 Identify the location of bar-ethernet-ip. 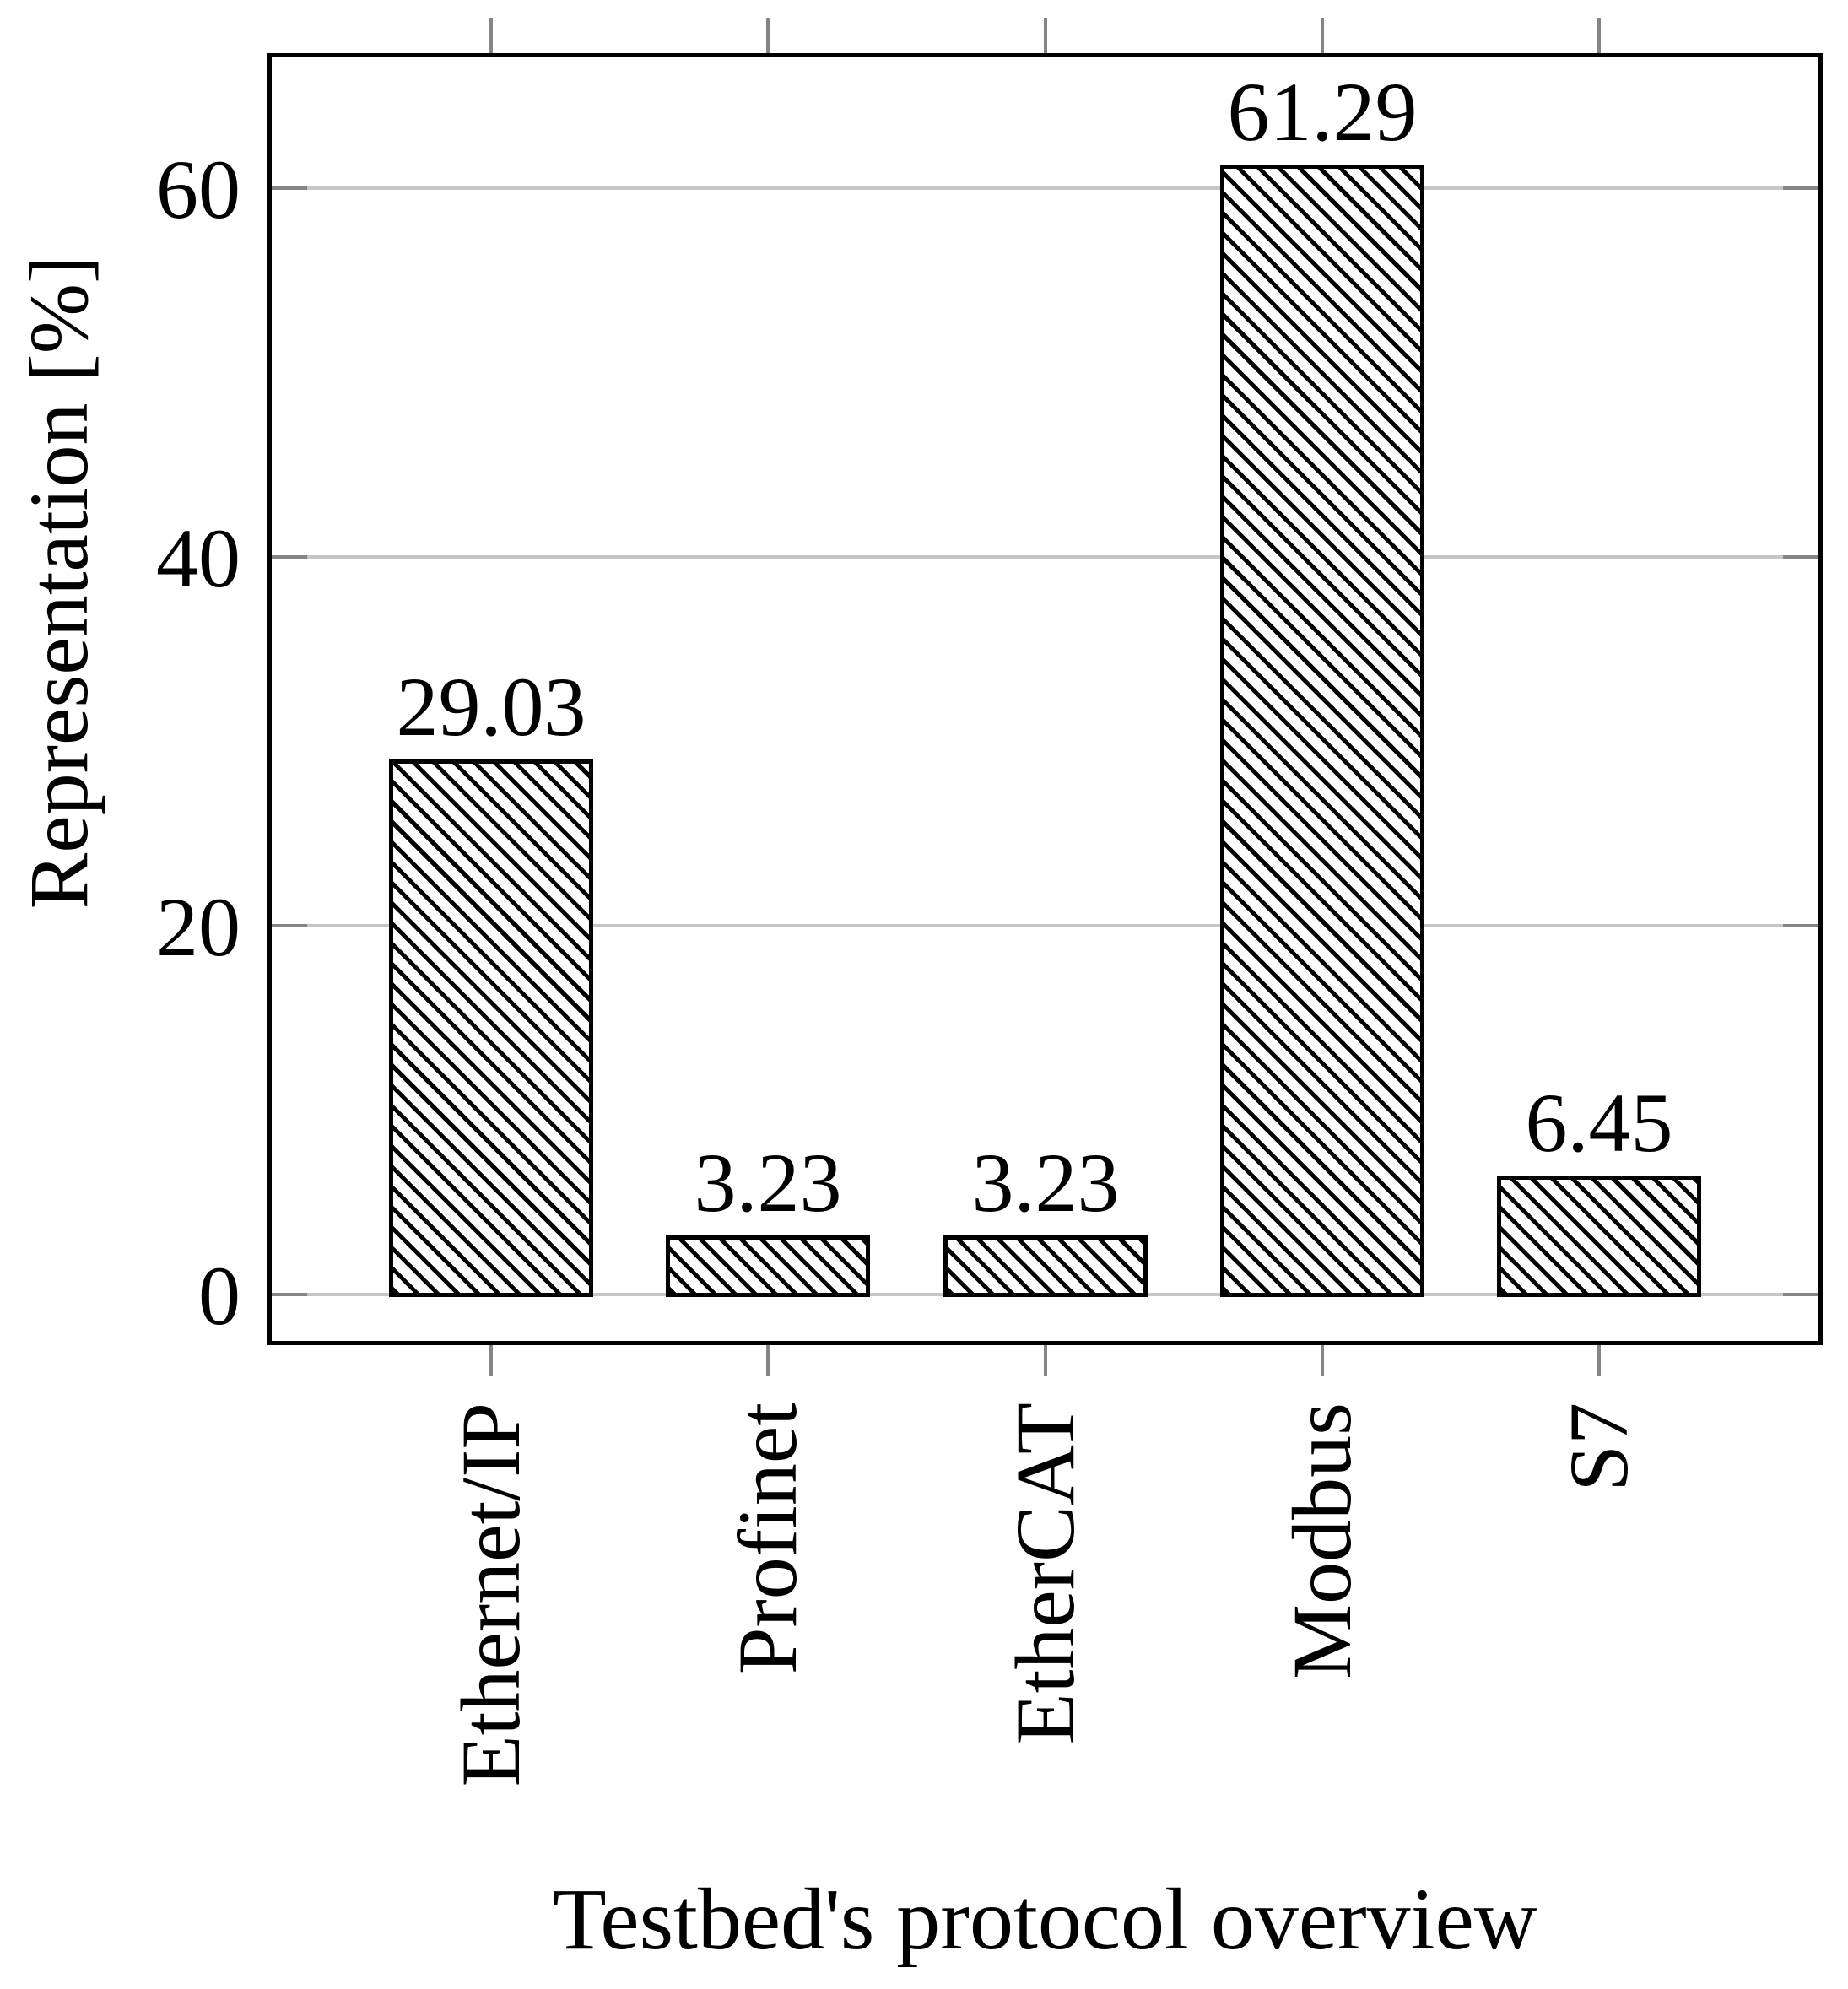
(491, 1028).